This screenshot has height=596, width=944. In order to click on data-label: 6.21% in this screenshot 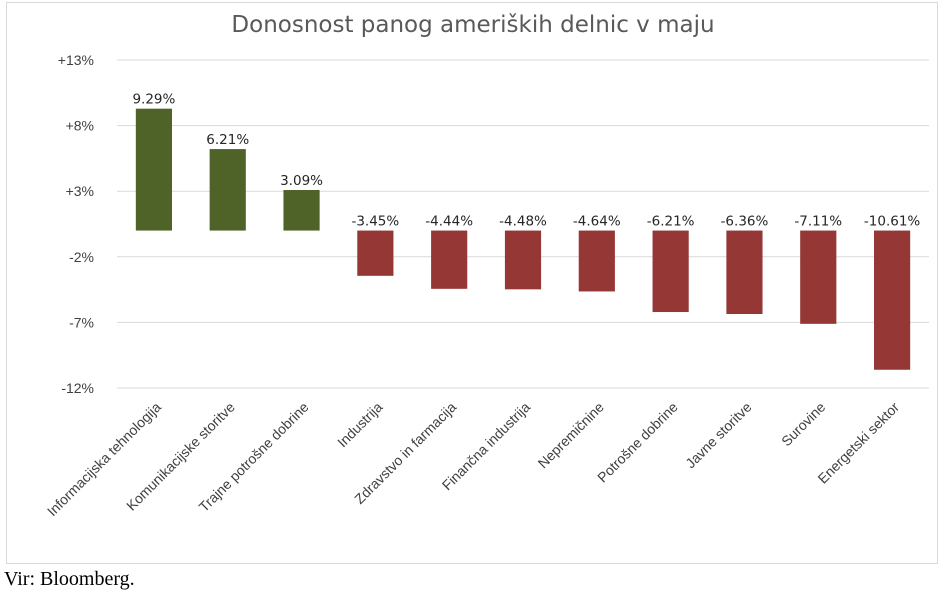, I will do `click(227, 140)`.